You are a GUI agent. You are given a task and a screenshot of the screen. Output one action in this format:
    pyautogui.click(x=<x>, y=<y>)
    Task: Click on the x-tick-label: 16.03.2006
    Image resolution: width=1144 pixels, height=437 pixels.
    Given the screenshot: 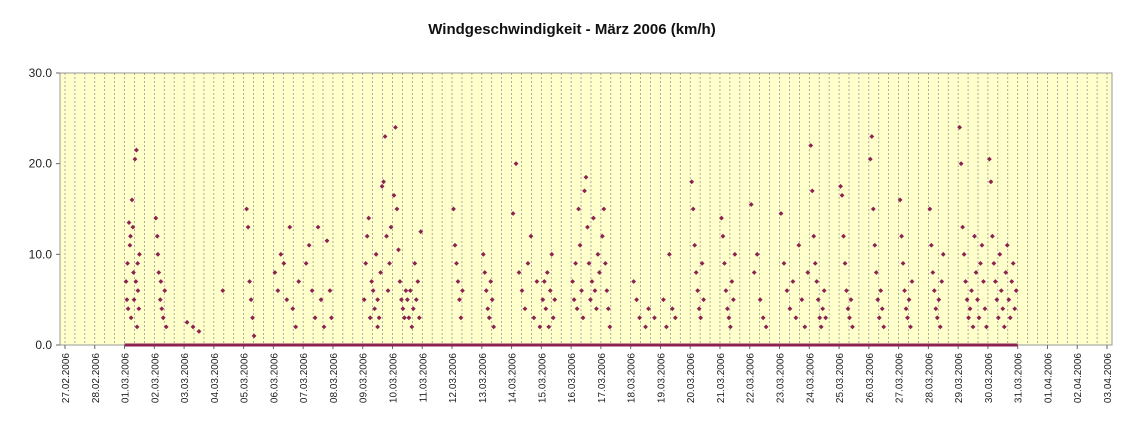 What is the action you would take?
    pyautogui.click(x=572, y=378)
    